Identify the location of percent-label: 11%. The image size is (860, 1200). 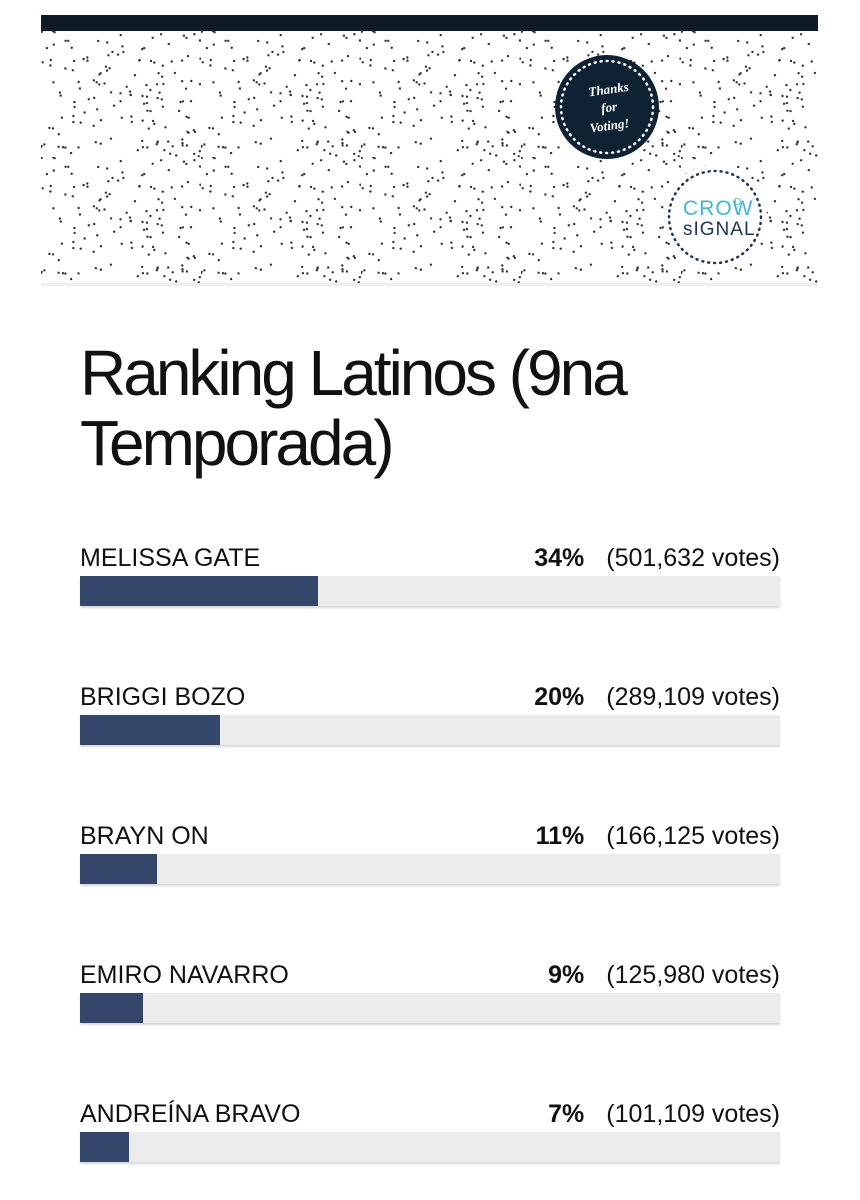
(560, 836).